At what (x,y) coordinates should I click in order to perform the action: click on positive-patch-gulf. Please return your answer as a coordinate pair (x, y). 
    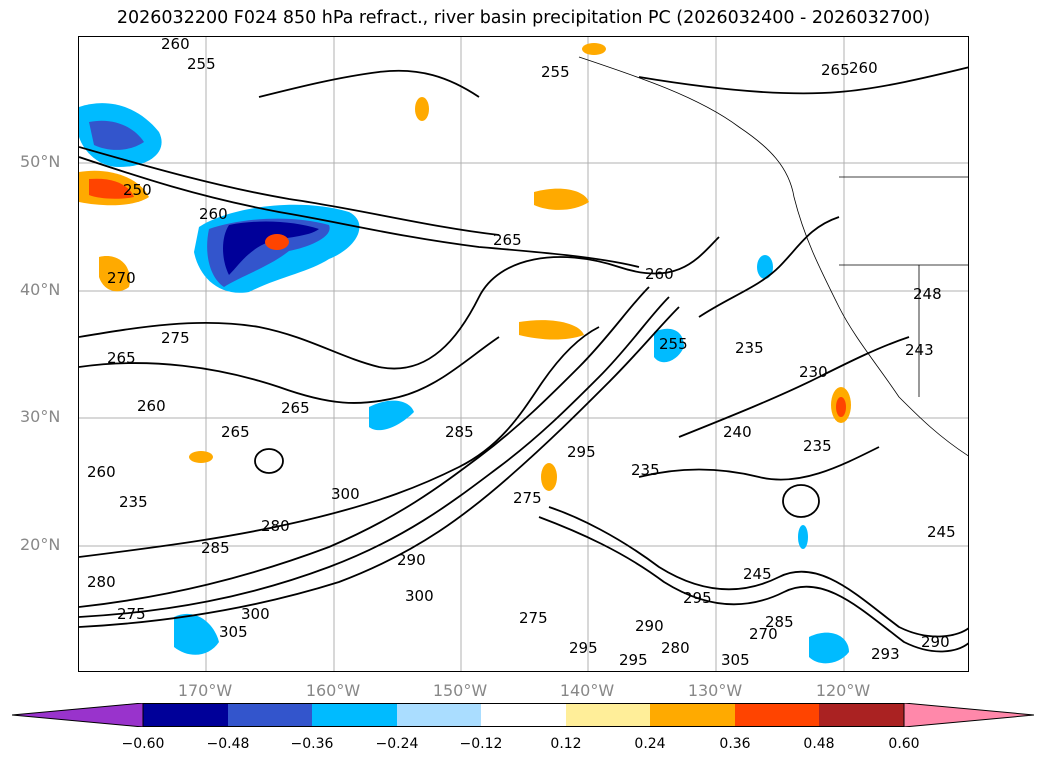
    Looking at the image, I should click on (561, 199).